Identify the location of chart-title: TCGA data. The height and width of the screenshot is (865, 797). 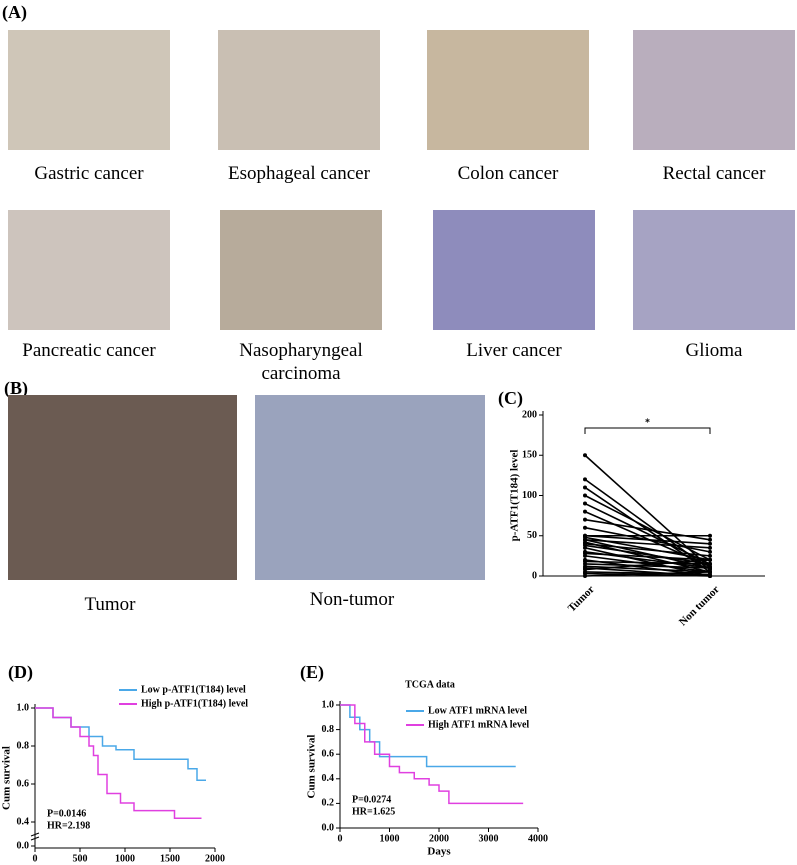
(430, 684).